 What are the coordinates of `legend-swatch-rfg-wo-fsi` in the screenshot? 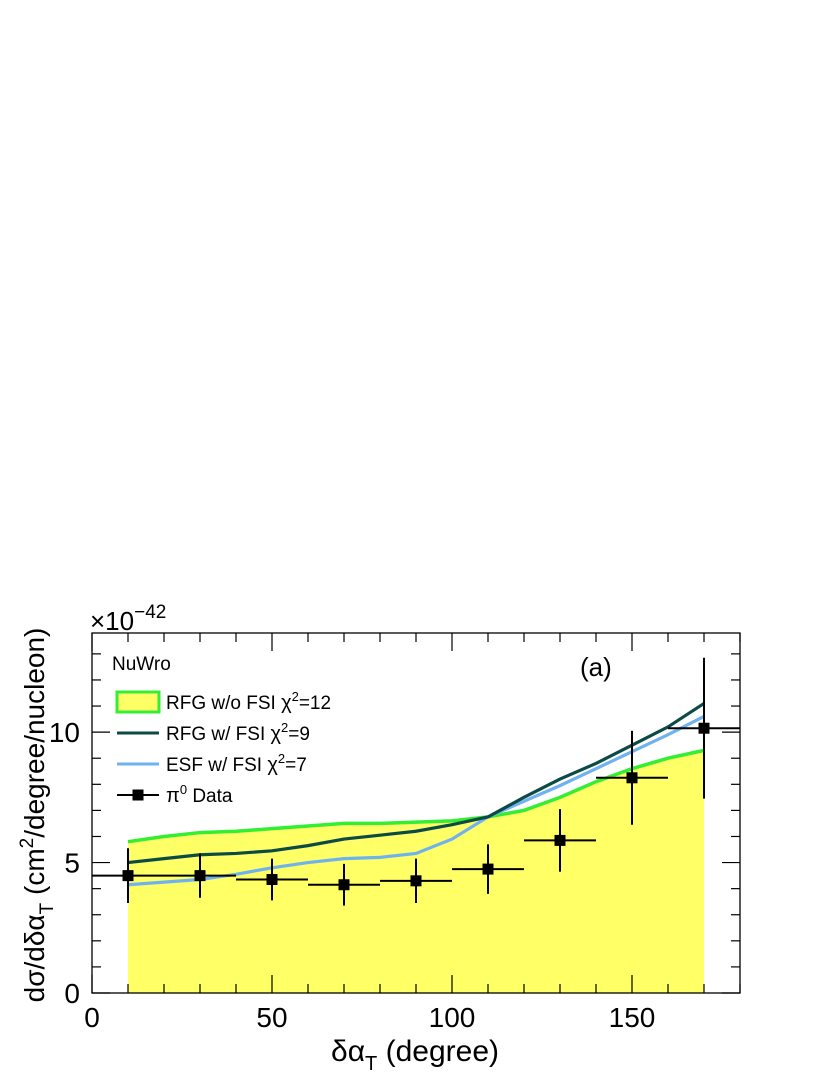 It's located at (138, 702).